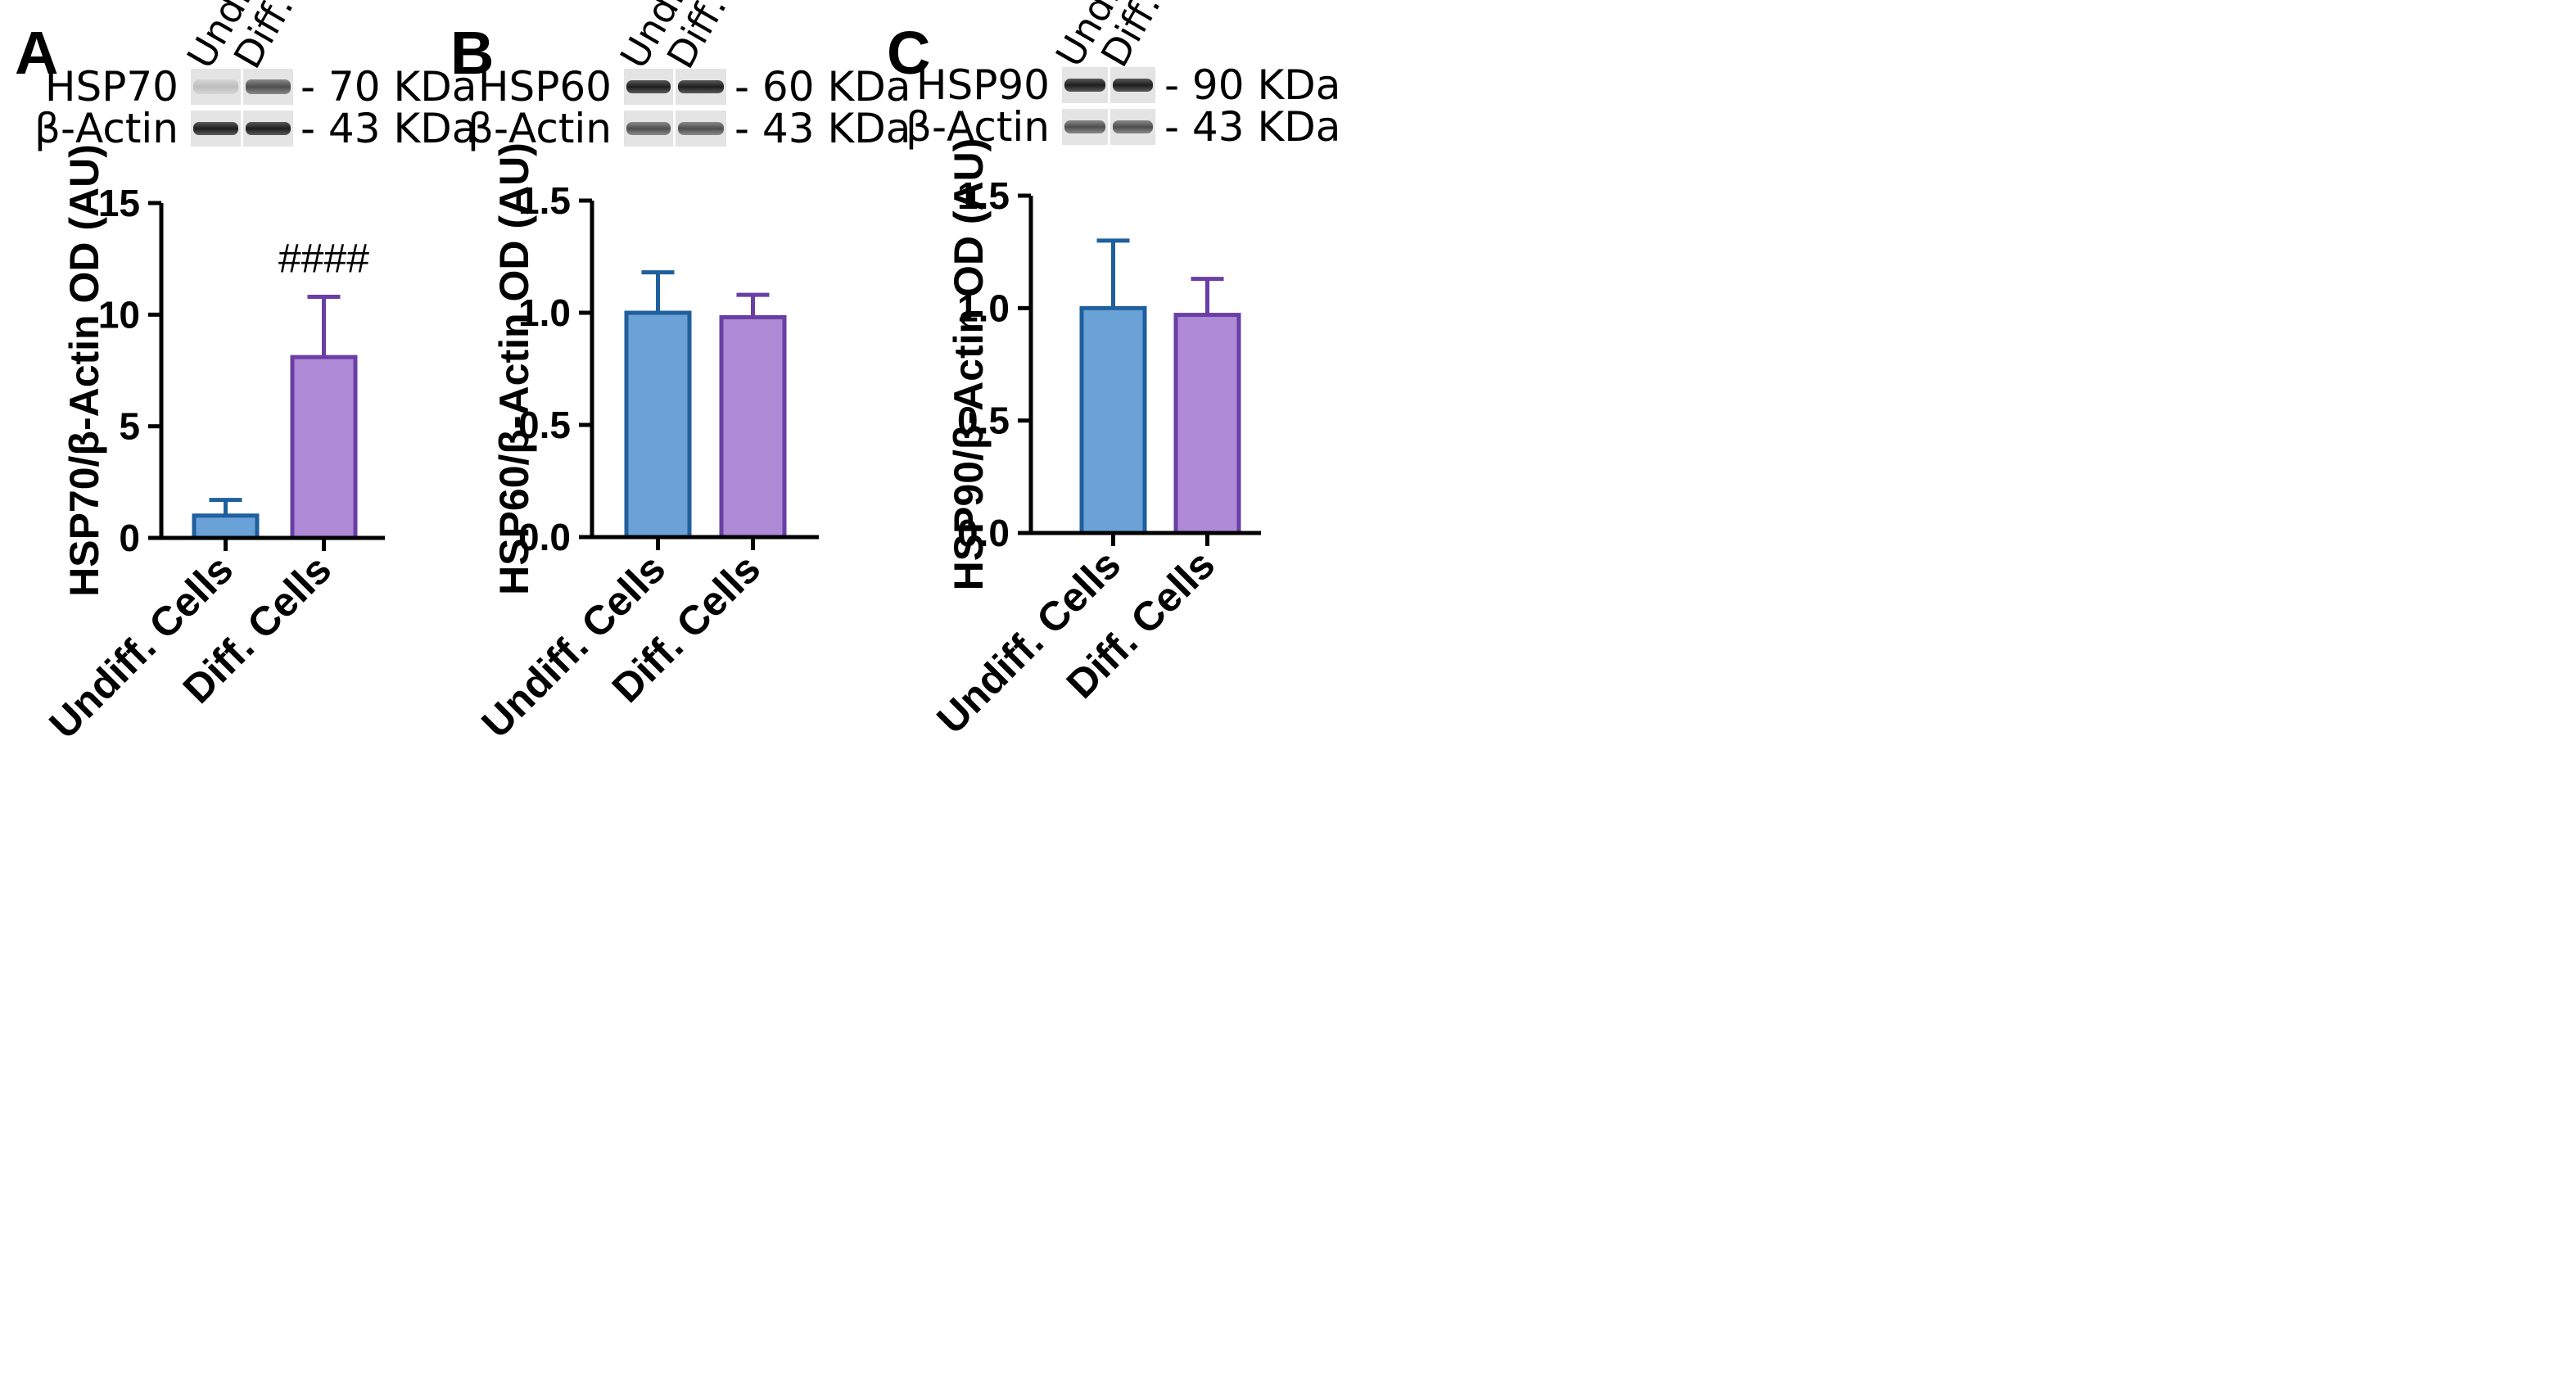  What do you see at coordinates (1252, 85) in the screenshot?
I see `blot-size-label-hsp: - 90 KDa` at bounding box center [1252, 85].